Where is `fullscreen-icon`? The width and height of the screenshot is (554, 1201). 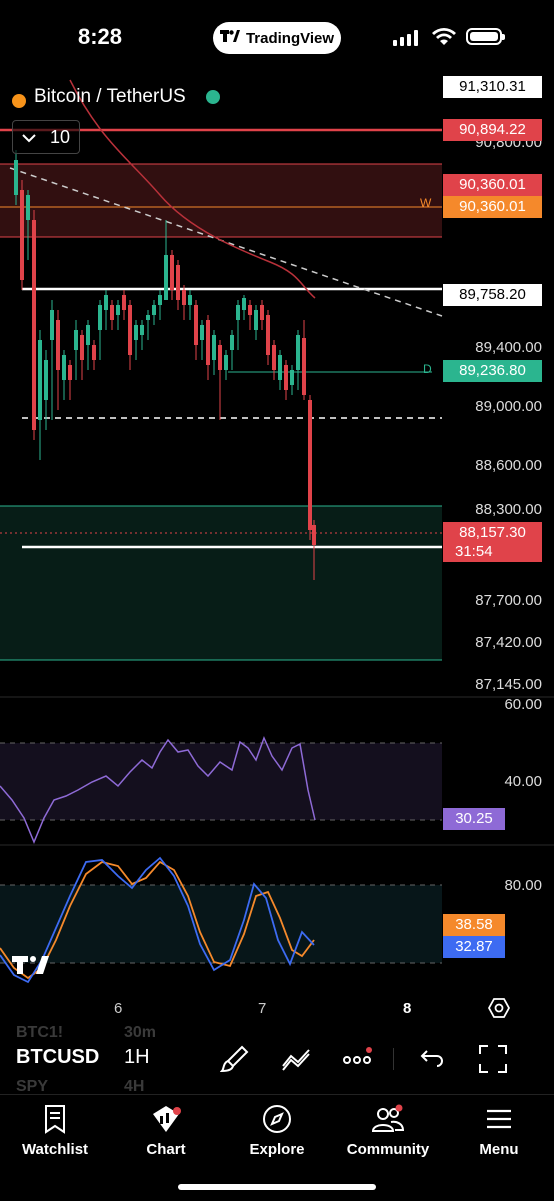
fullscreen-icon is located at coordinates (493, 1059).